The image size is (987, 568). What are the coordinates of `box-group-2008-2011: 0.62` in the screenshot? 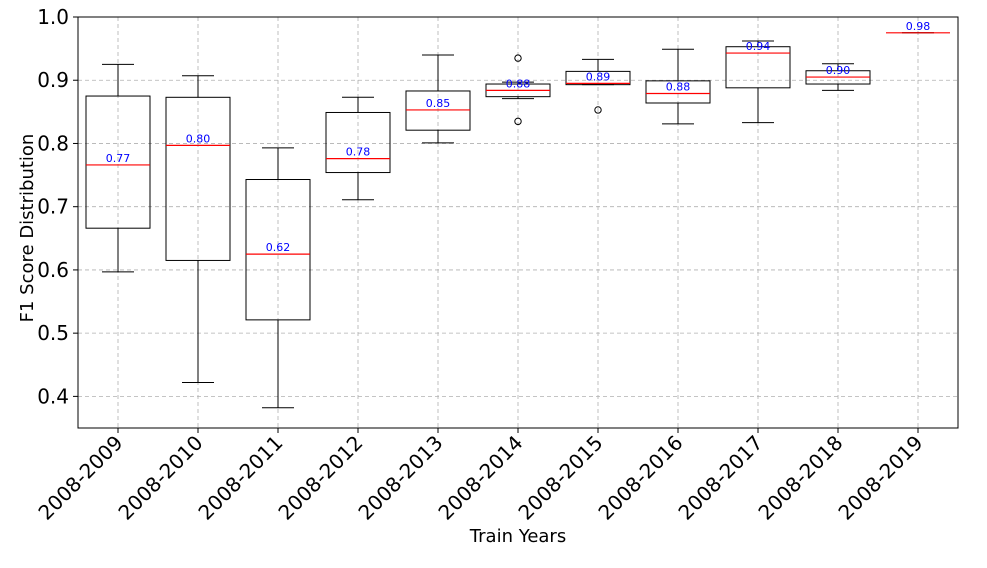 It's located at (278, 278).